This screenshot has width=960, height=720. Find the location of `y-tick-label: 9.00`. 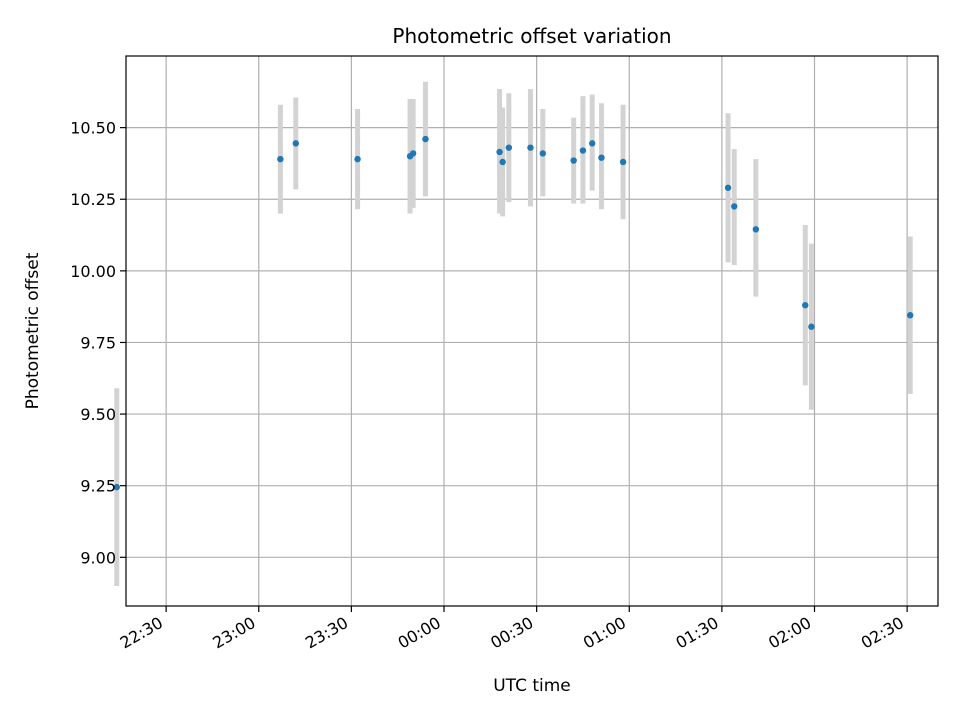

y-tick-label: 9.00 is located at coordinates (98, 557).